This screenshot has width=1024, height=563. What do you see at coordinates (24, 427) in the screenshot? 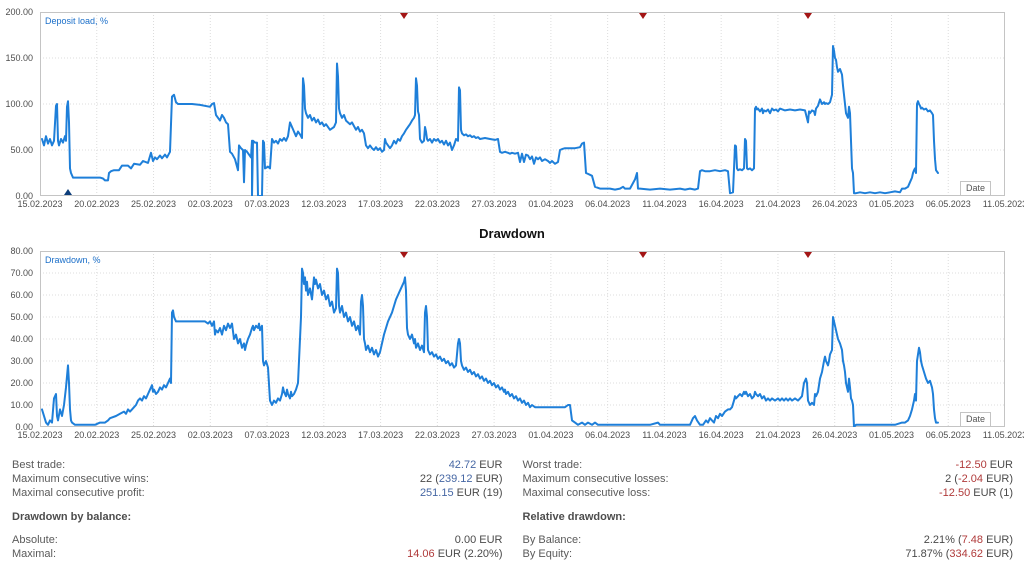
I see `y-tick-label: 0.00` at bounding box center [24, 427].